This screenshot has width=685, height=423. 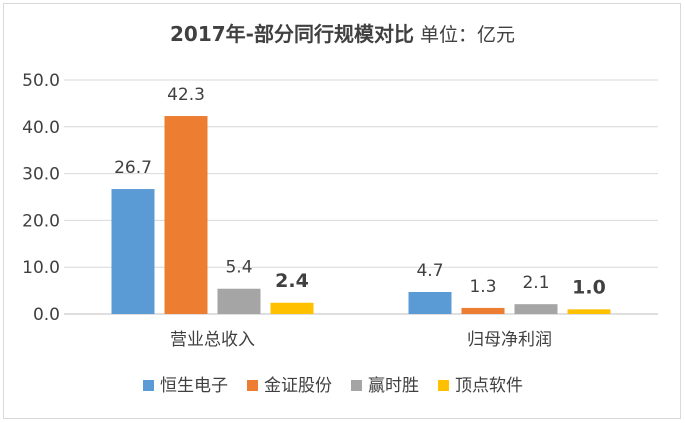 I want to click on data-label: 2.1, so click(x=535, y=283).